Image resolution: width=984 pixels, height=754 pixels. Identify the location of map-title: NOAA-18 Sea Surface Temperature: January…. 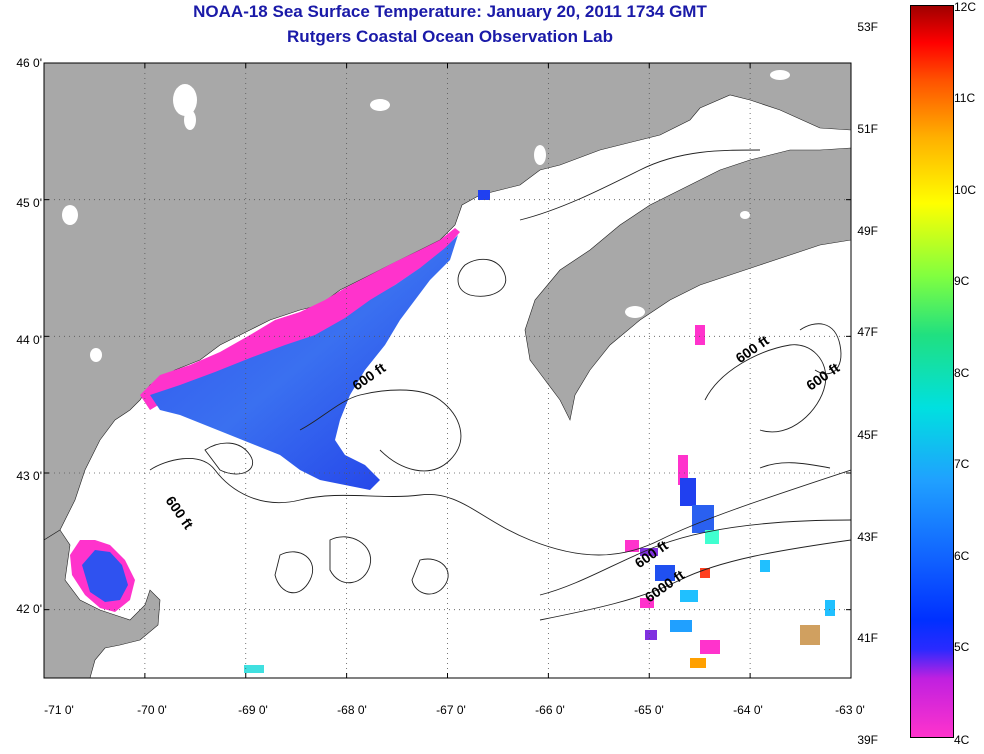
(450, 11).